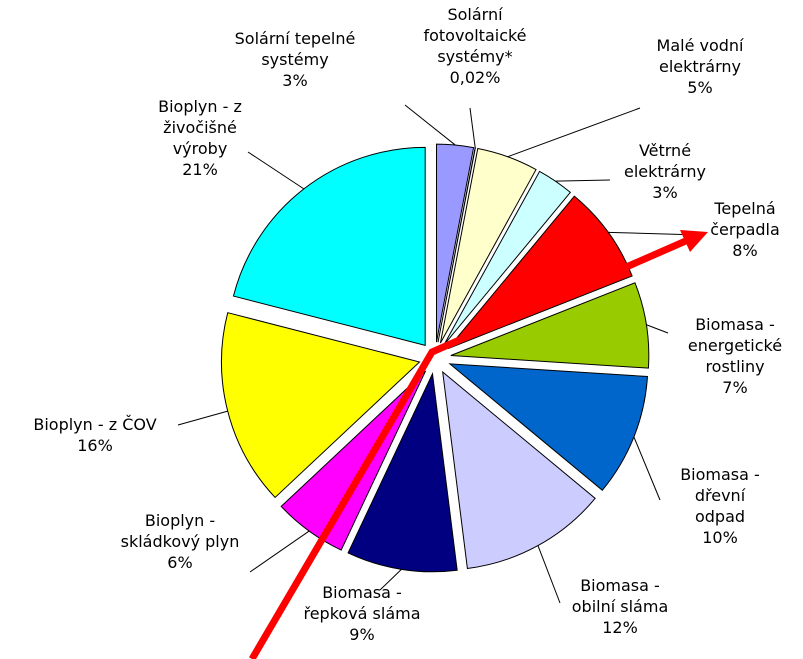  Describe the element at coordinates (295, 59) in the screenshot. I see `slice-label: Solární tepelné systémy 3%` at that location.